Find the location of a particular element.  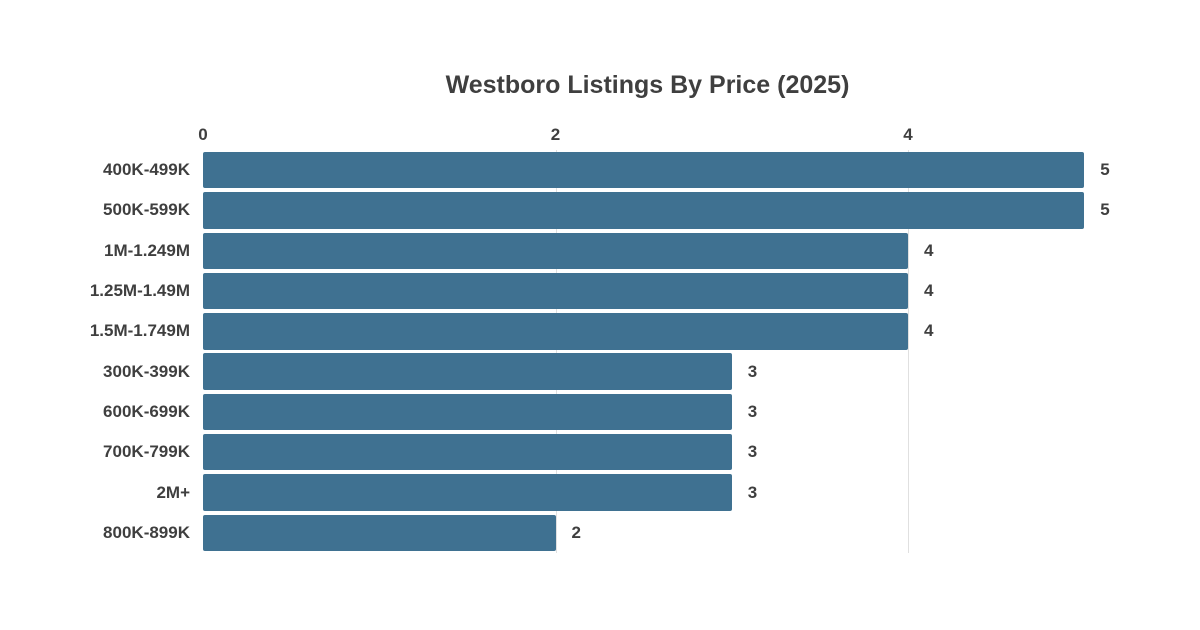

bar-row: 500K-599K 5 is located at coordinates (600, 210).